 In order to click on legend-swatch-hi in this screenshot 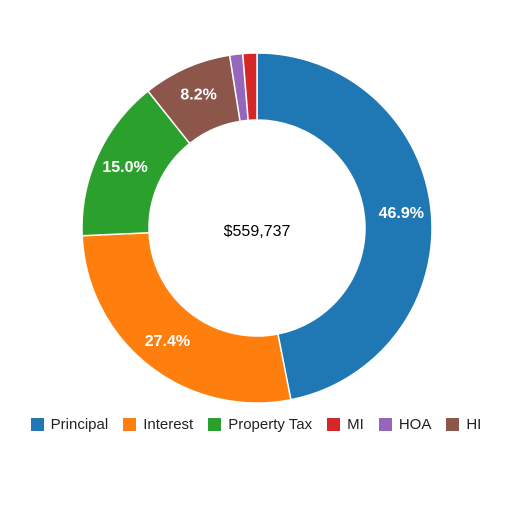, I will do `click(453, 424)`.